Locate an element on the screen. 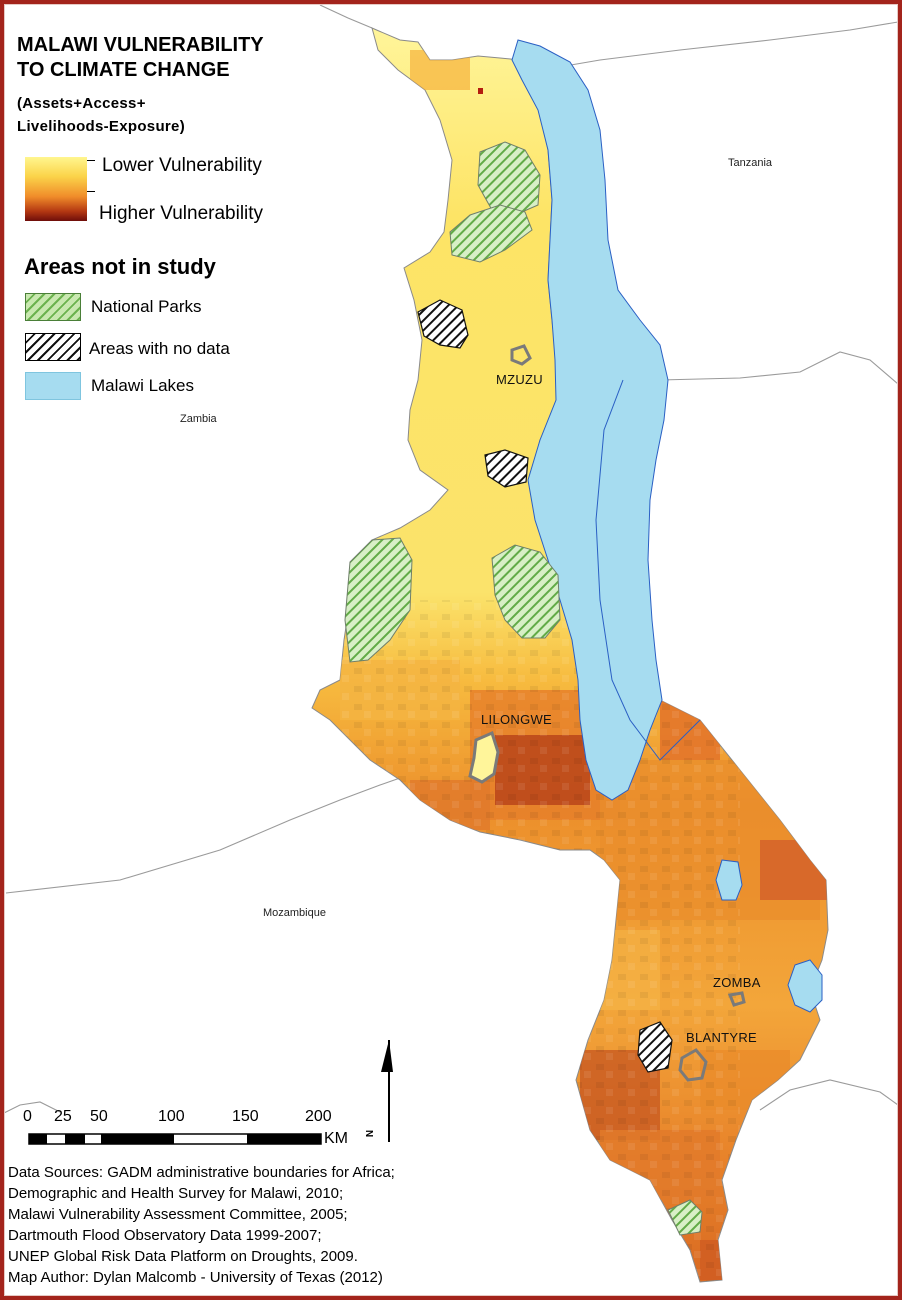  vulnerability-gradient-swatch is located at coordinates (56, 189).